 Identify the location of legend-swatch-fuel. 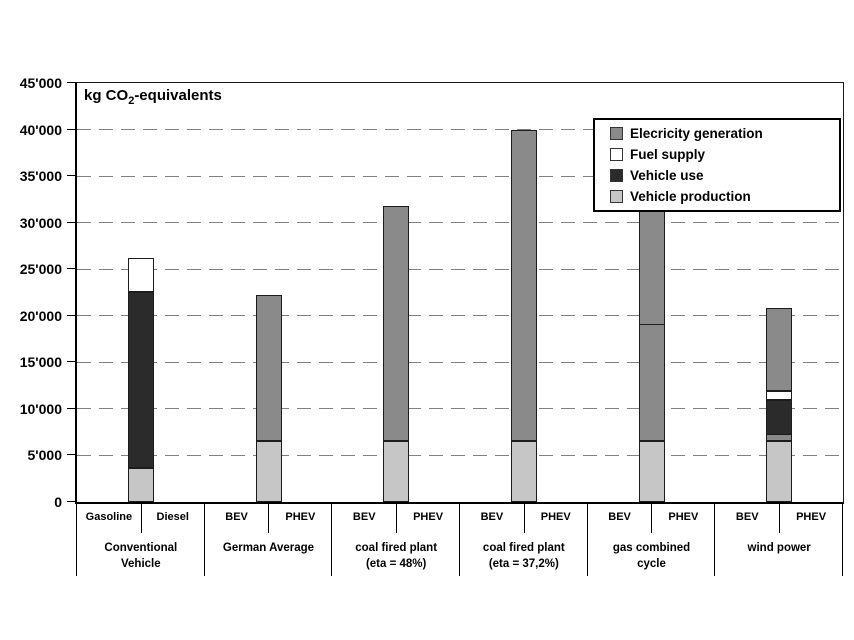
(616, 154).